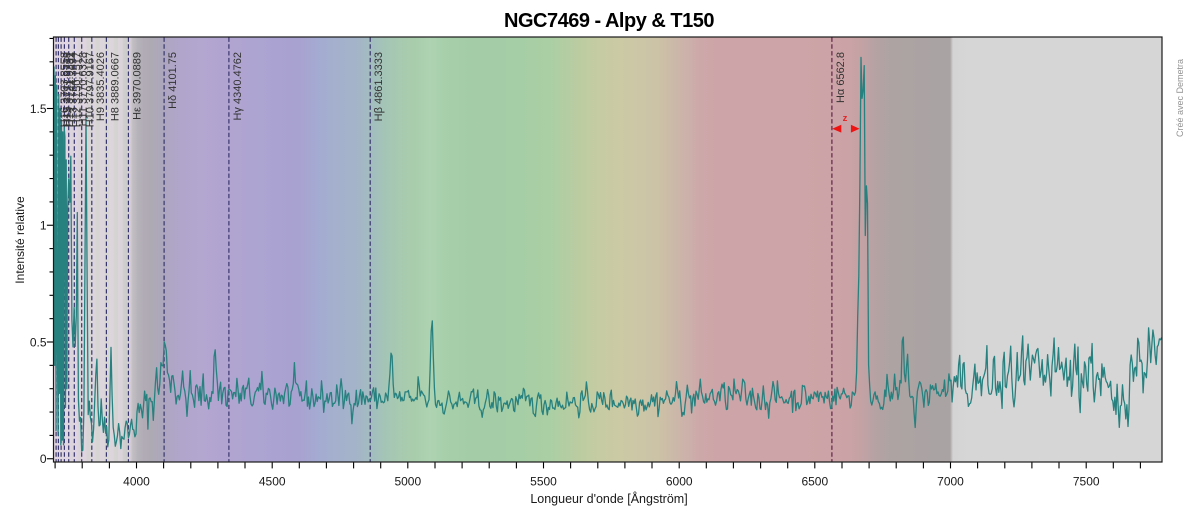 The height and width of the screenshot is (517, 1200). Describe the element at coordinates (91, 89) in the screenshot. I see `svg-text: H10 3797.9167` at that location.